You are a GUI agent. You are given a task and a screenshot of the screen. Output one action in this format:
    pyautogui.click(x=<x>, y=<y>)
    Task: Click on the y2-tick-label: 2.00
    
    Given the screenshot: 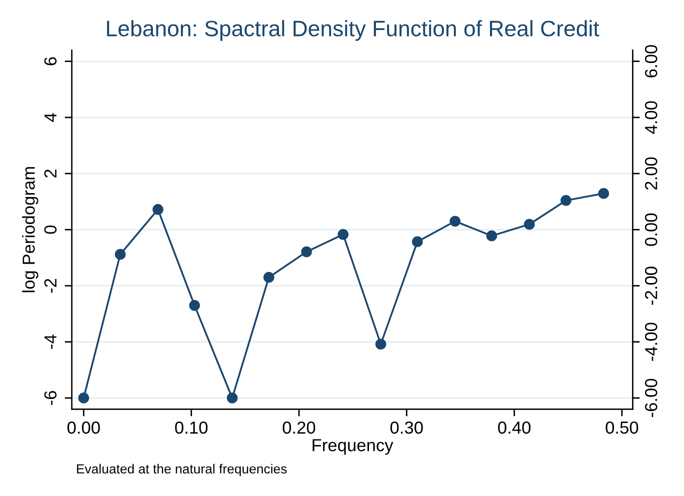 What is the action you would take?
    pyautogui.click(x=651, y=173)
    